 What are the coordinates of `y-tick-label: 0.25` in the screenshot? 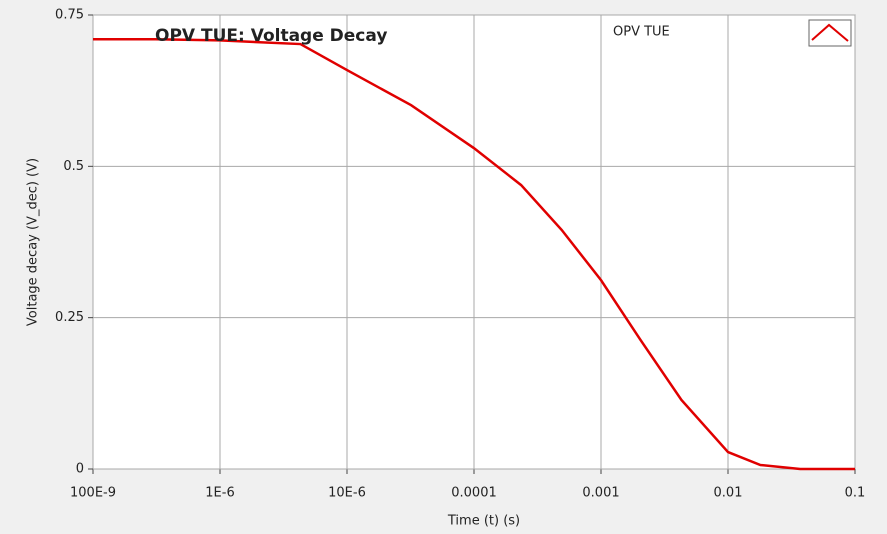 It's located at (69, 317).